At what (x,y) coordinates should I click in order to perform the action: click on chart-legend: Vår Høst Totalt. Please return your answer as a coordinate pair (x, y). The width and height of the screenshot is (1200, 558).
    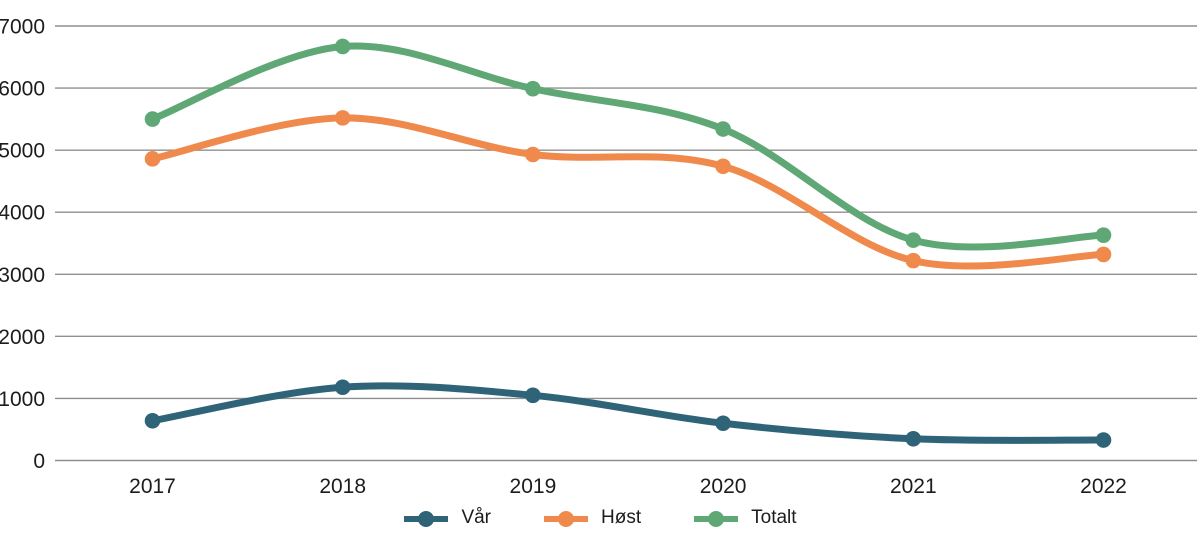
    Looking at the image, I should click on (600, 518).